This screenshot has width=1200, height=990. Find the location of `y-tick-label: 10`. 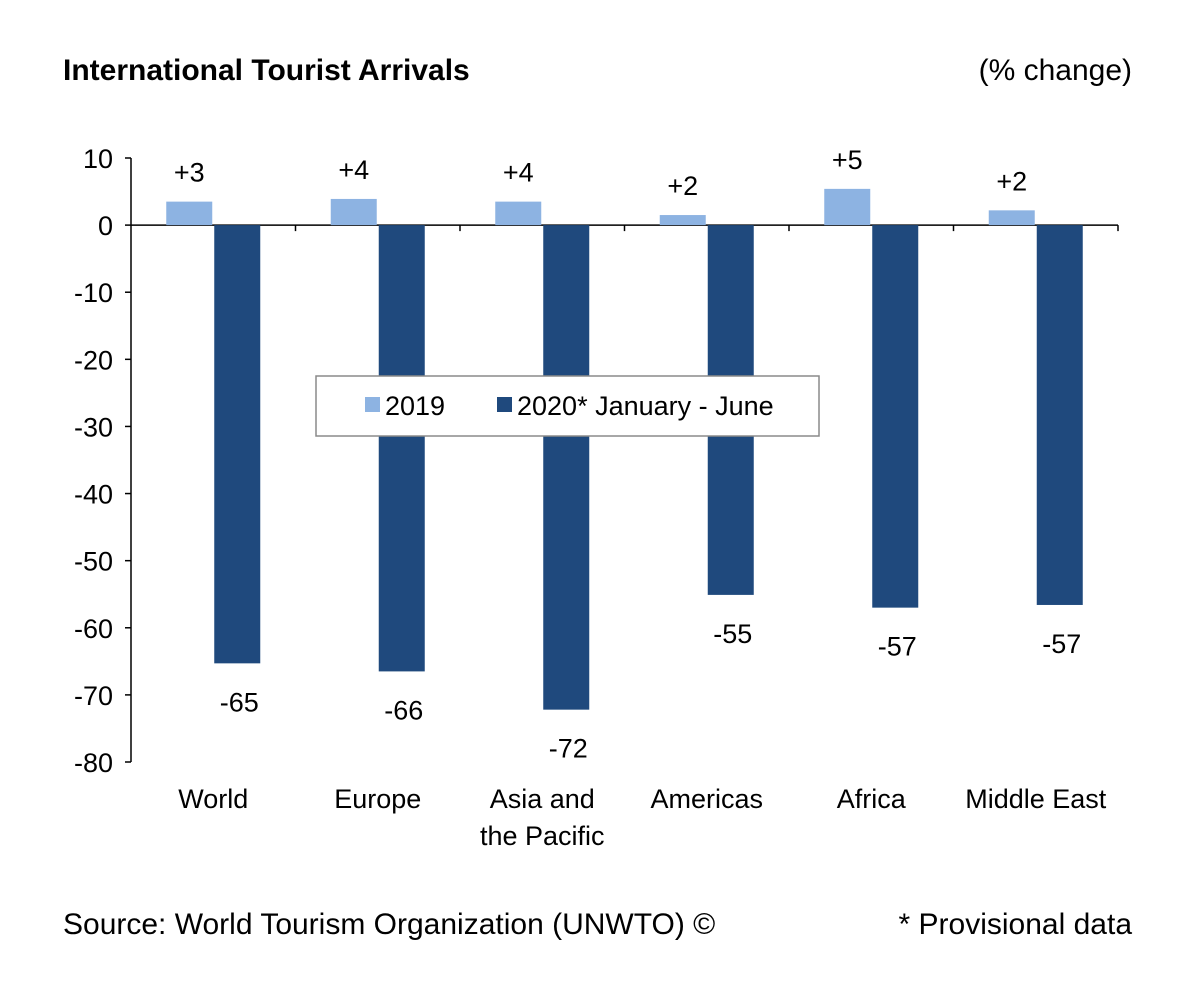

y-tick-label: 10 is located at coordinates (98, 159).